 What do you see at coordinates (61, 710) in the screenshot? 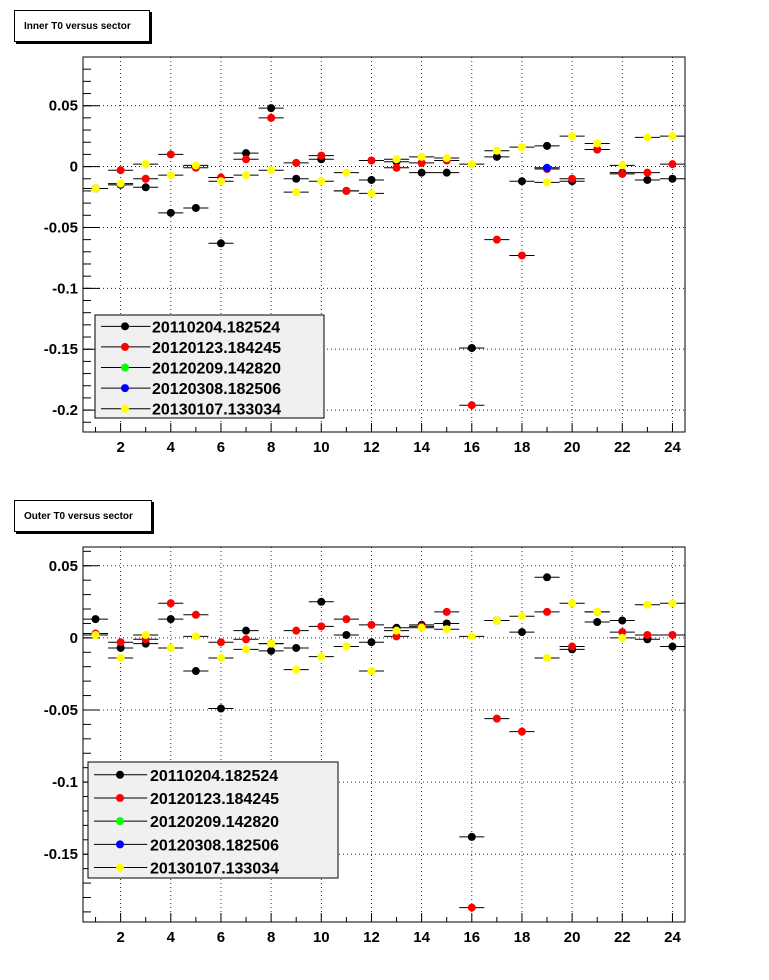
I see `y-tick-label: -0.05` at bounding box center [61, 710].